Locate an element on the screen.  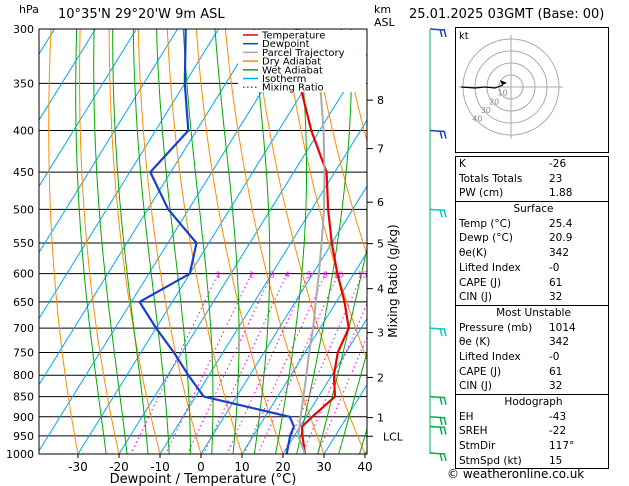
pressure-tick-label: 500 is located at coordinates (23, 209).